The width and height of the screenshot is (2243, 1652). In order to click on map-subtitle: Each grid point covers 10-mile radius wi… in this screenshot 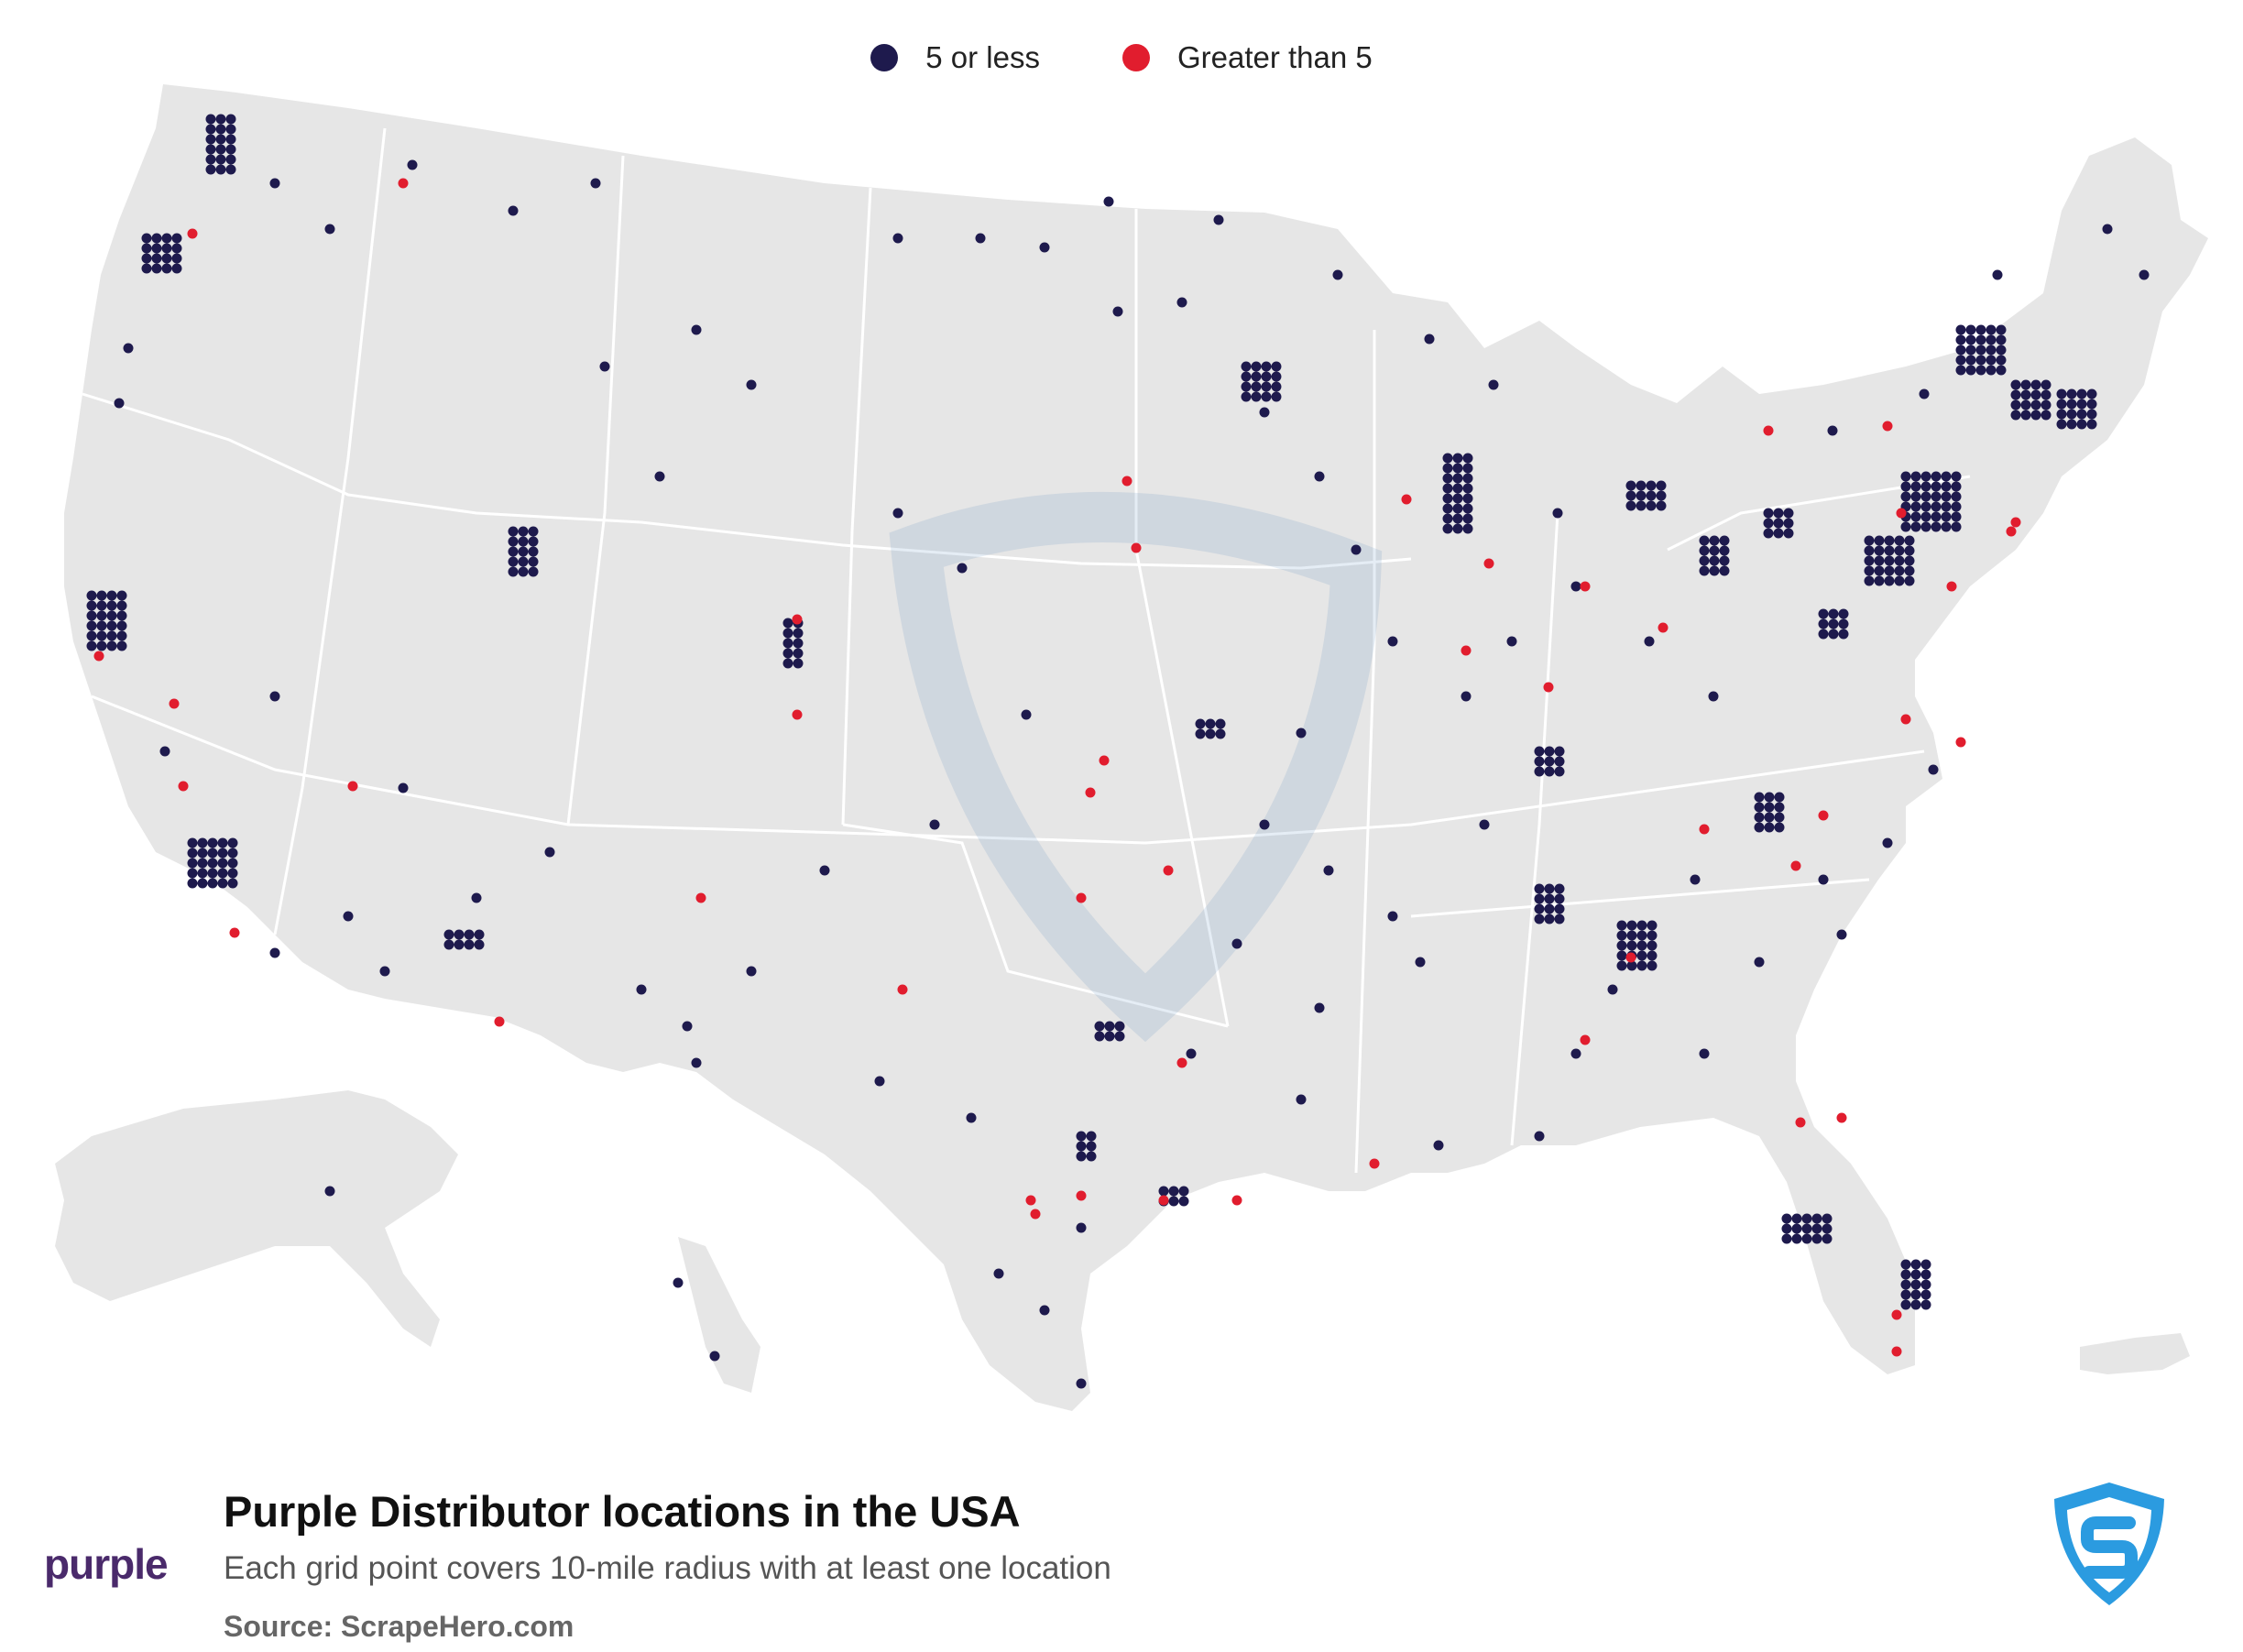, I will do `click(667, 1568)`.